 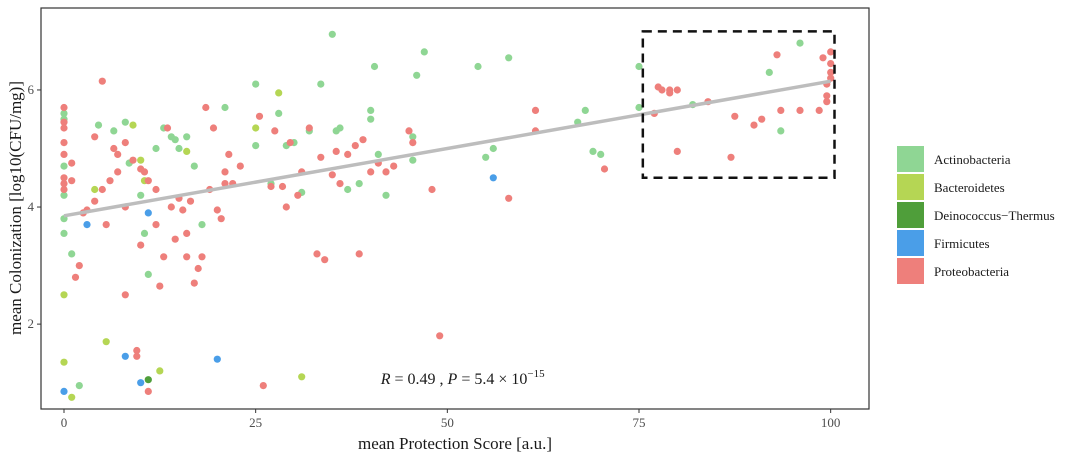 I want to click on x-axis-title: mean Protection Score [a.u.], so click(x=455, y=443).